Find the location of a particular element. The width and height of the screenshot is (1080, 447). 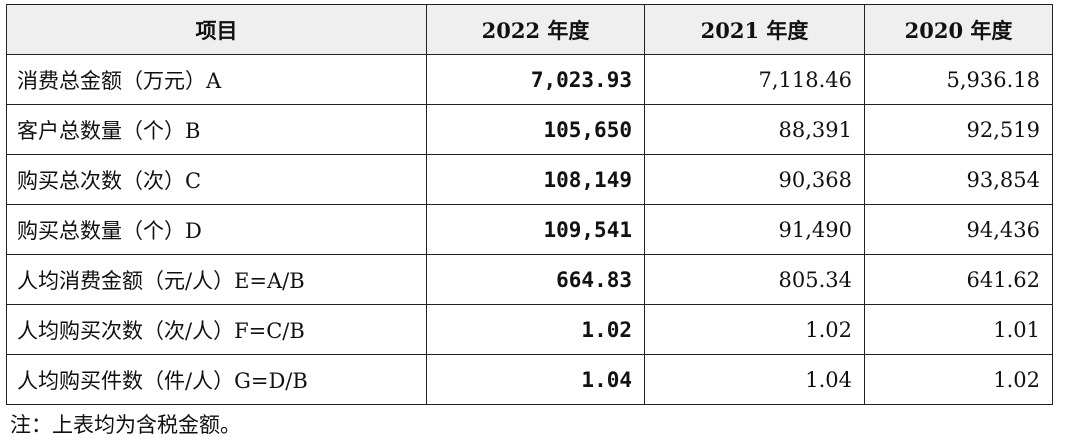

table-row: 客户总数量（个）B 105,650 88,391 92,519 is located at coordinates (529, 129).